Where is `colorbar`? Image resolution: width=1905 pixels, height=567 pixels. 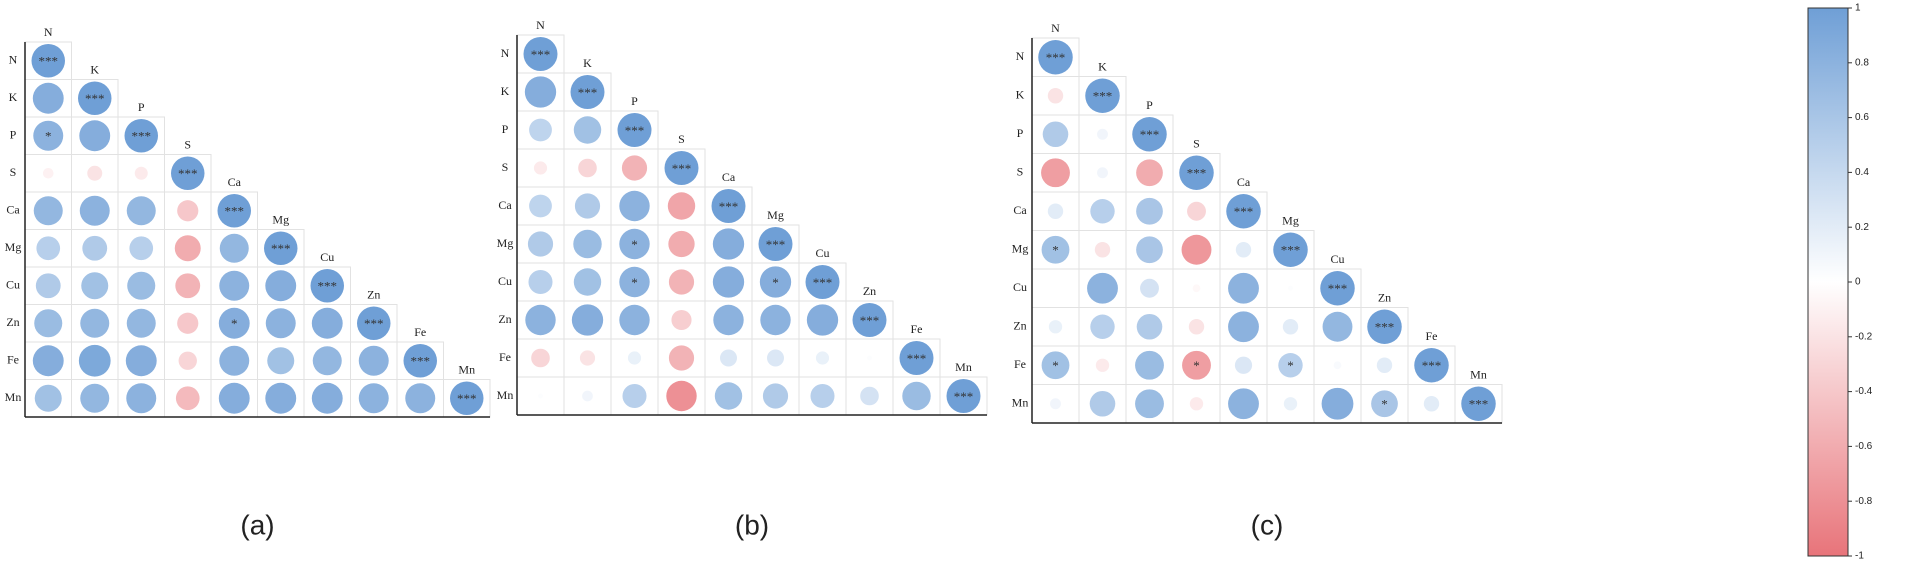 colorbar is located at coordinates (1828, 282).